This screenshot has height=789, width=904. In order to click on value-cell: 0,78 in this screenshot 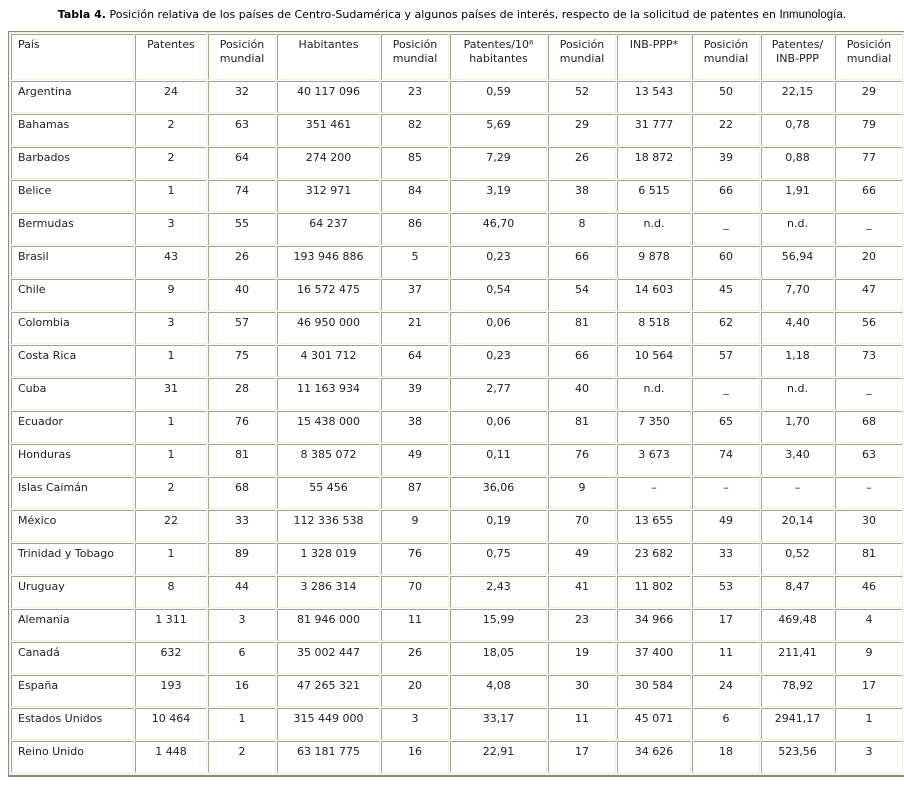, I will do `click(797, 130)`.